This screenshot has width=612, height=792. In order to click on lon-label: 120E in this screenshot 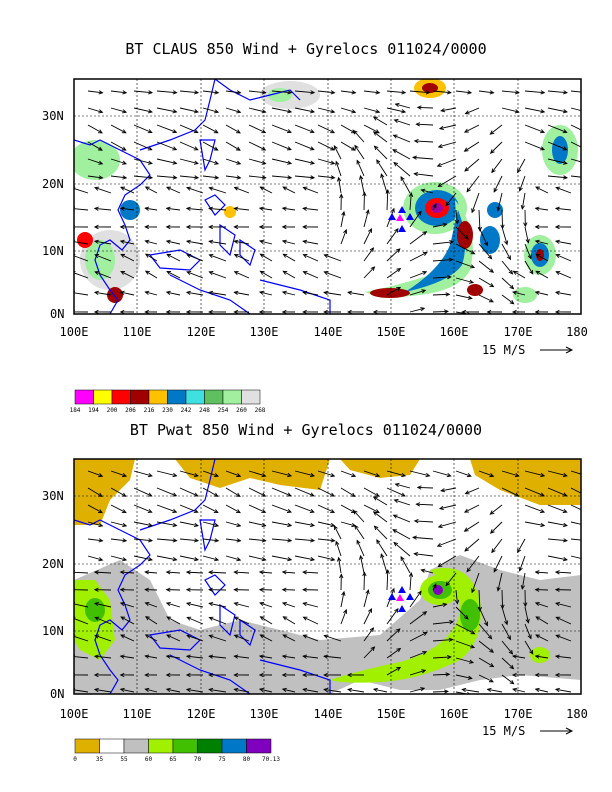, I will do `click(201, 332)`.